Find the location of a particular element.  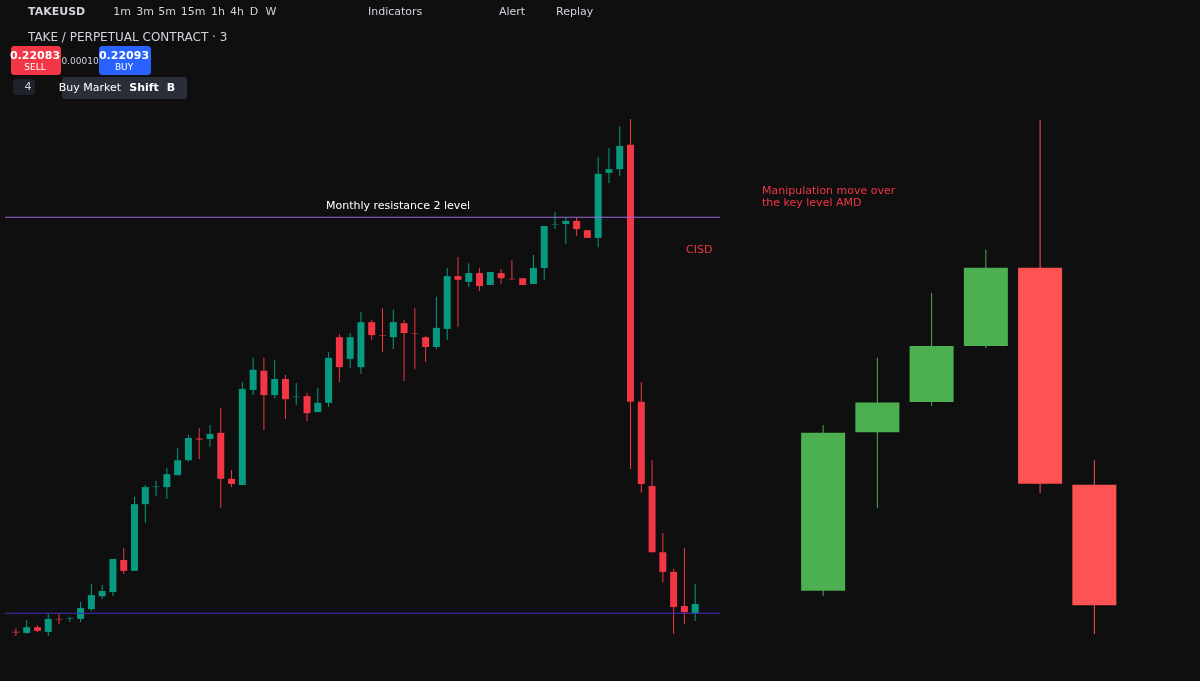

text: SELL is located at coordinates (35, 67).